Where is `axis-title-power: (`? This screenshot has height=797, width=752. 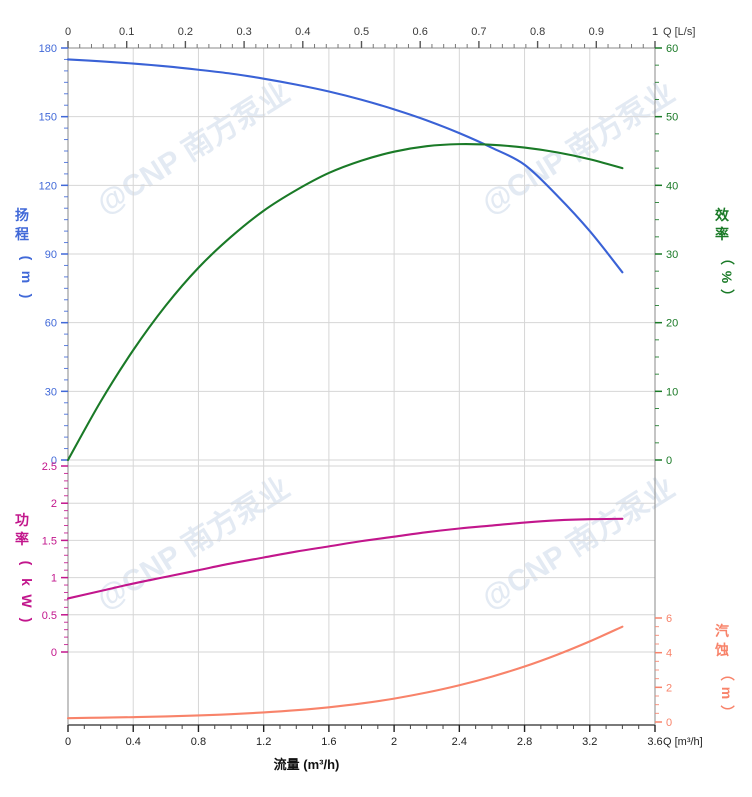
axis-title-power: ( is located at coordinates (27, 563).